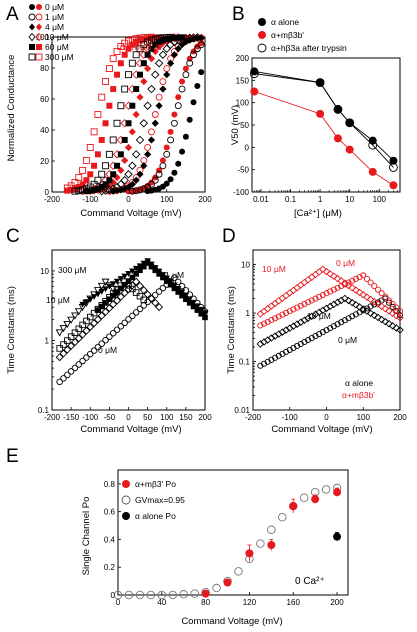  Describe the element at coordinates (326, 125) in the screenshot. I see `panel-b-frame` at that location.